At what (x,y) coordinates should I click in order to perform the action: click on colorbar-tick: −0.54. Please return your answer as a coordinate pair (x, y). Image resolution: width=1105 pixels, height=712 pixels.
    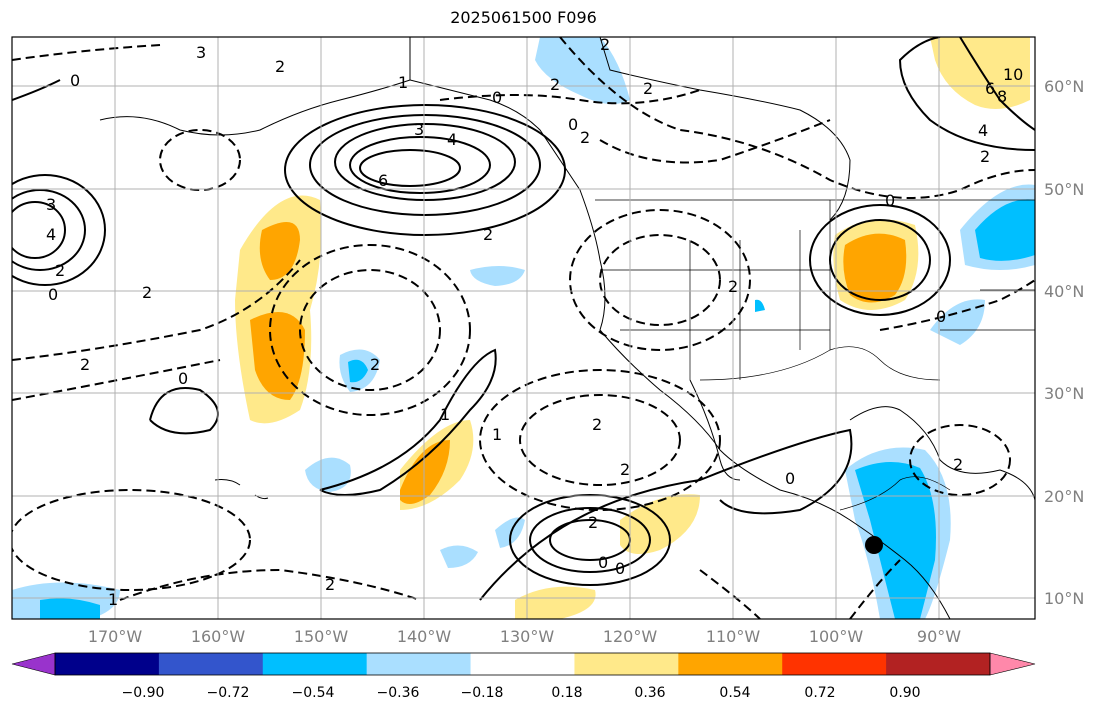
    Looking at the image, I should click on (313, 693).